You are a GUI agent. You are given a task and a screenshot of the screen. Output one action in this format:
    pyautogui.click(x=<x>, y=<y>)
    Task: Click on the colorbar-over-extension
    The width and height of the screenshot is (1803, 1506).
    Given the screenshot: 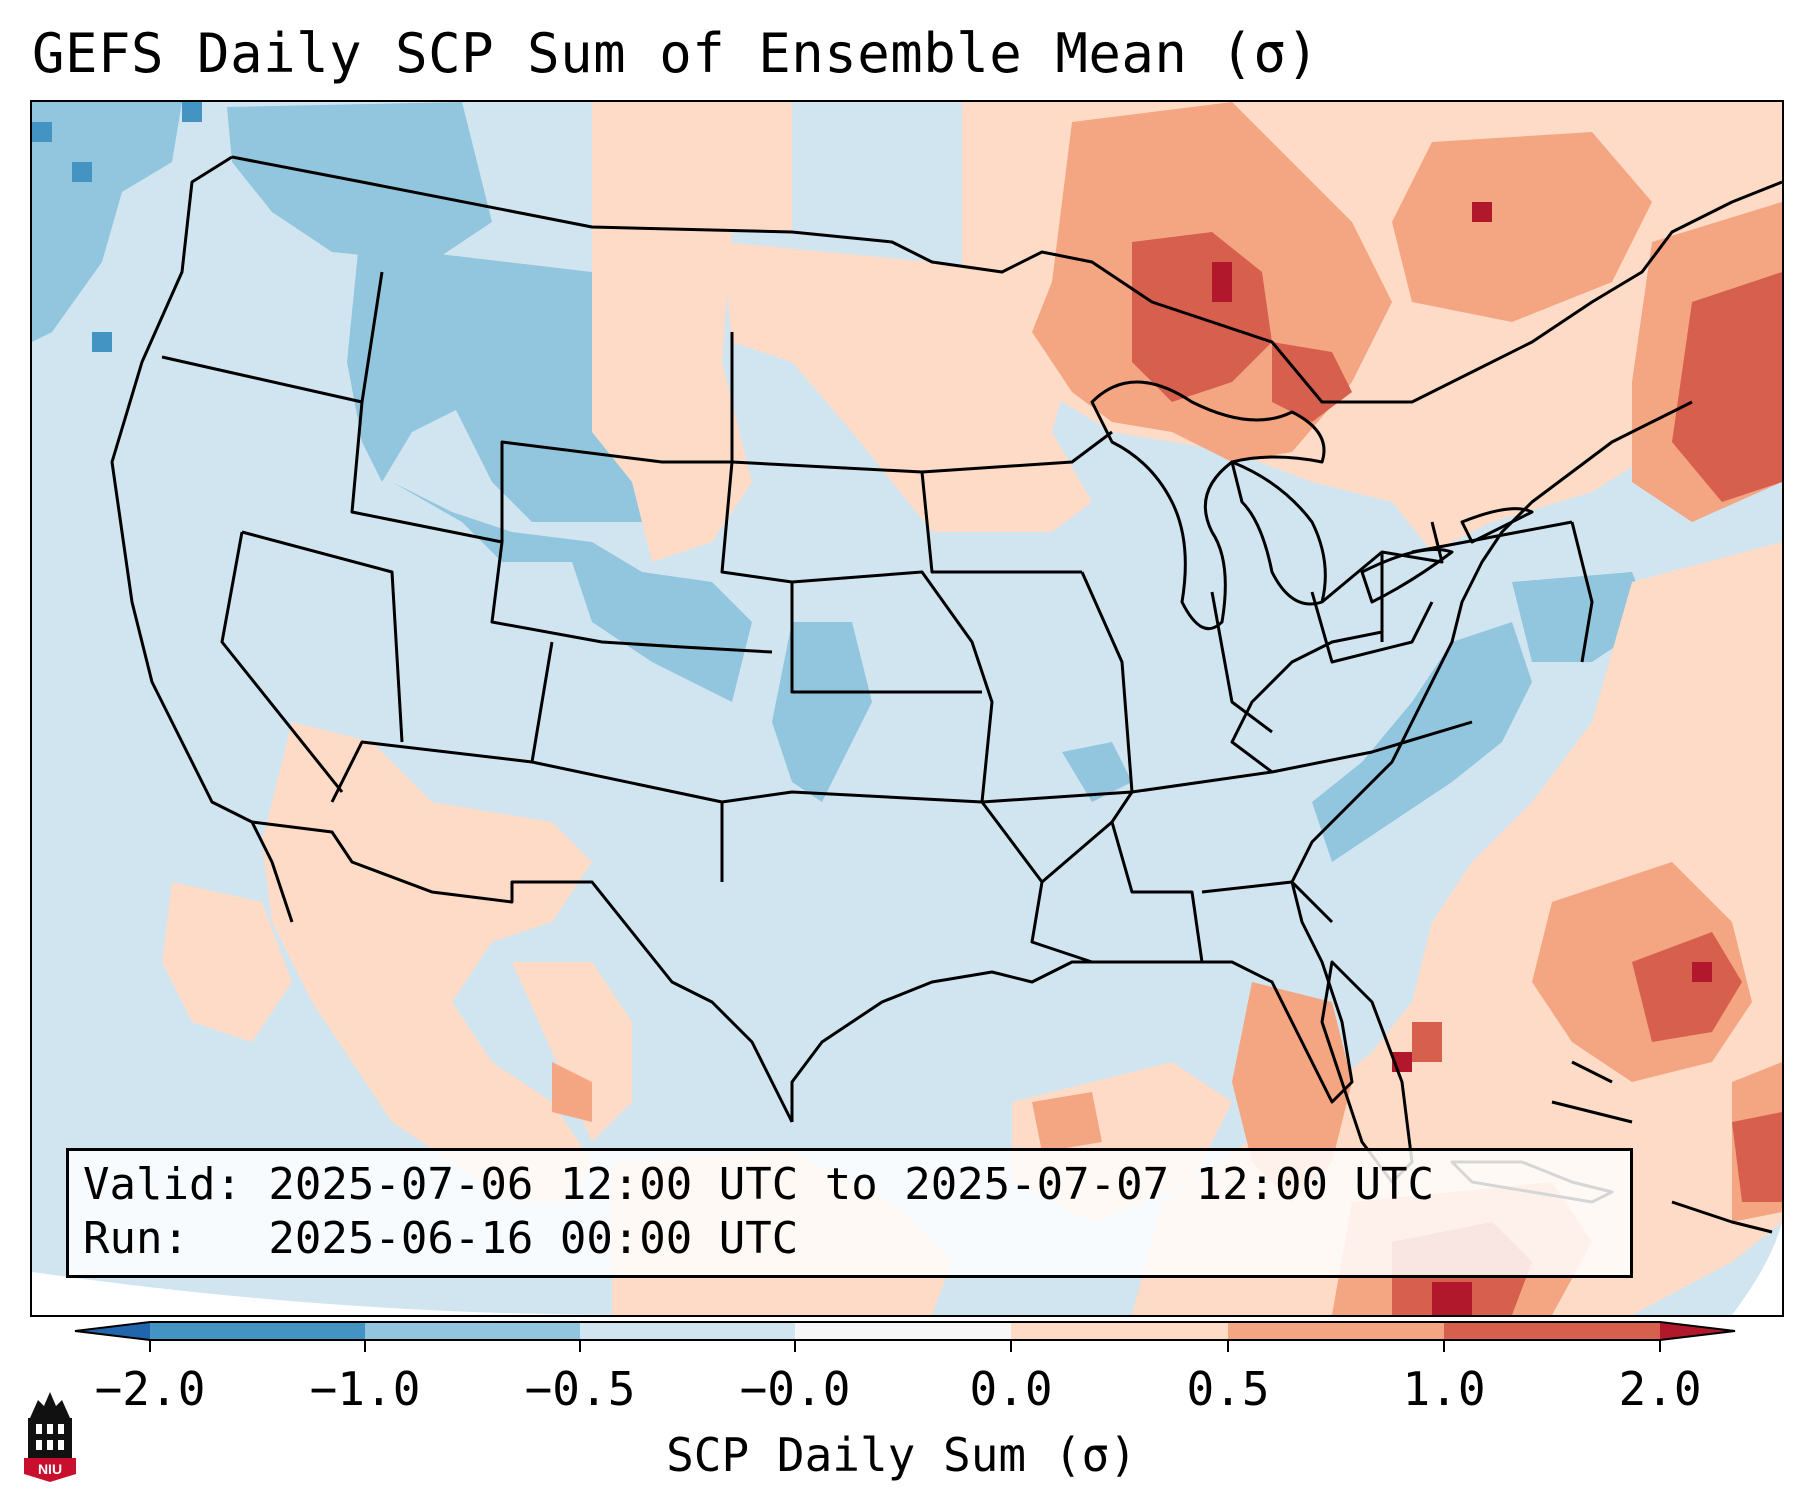 What is the action you would take?
    pyautogui.click(x=1697, y=1331)
    